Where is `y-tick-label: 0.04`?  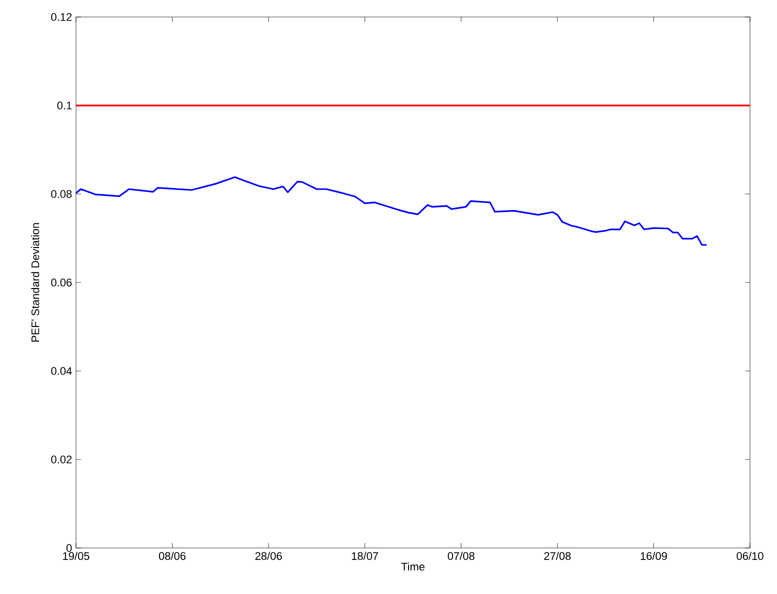 y-tick-label: 0.04 is located at coordinates (61, 371).